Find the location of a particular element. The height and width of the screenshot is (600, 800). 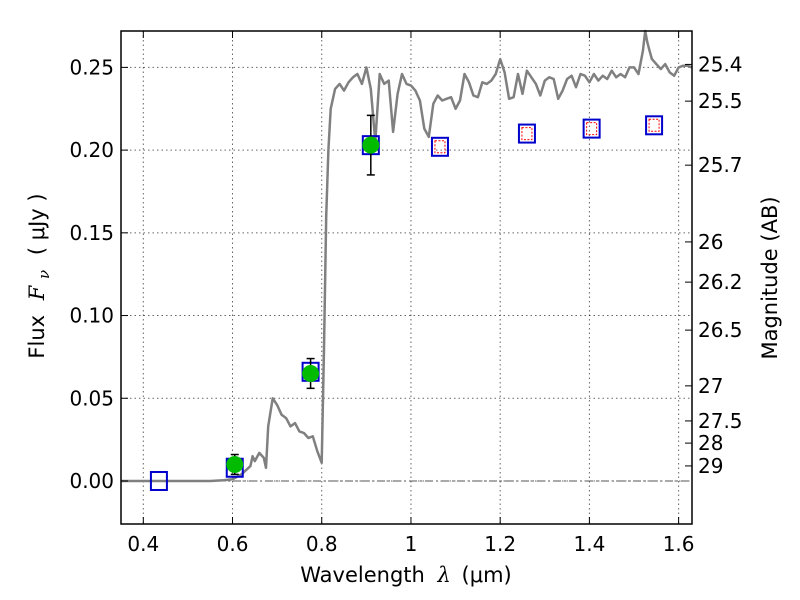

y-axis-label-symbol: F is located at coordinates (37, 292).